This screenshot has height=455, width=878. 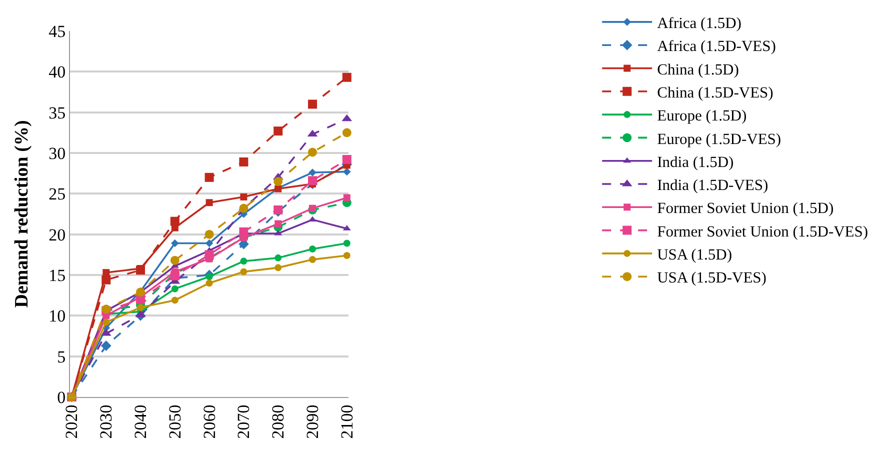 I want to click on x-tick-label: 2040, so click(x=140, y=421).